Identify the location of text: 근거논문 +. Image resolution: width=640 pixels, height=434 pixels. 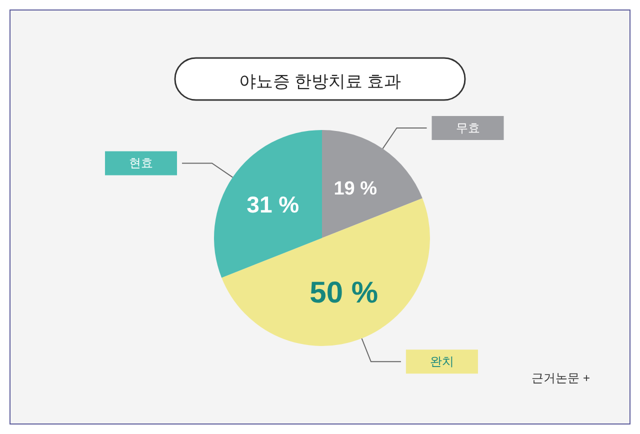
(561, 378).